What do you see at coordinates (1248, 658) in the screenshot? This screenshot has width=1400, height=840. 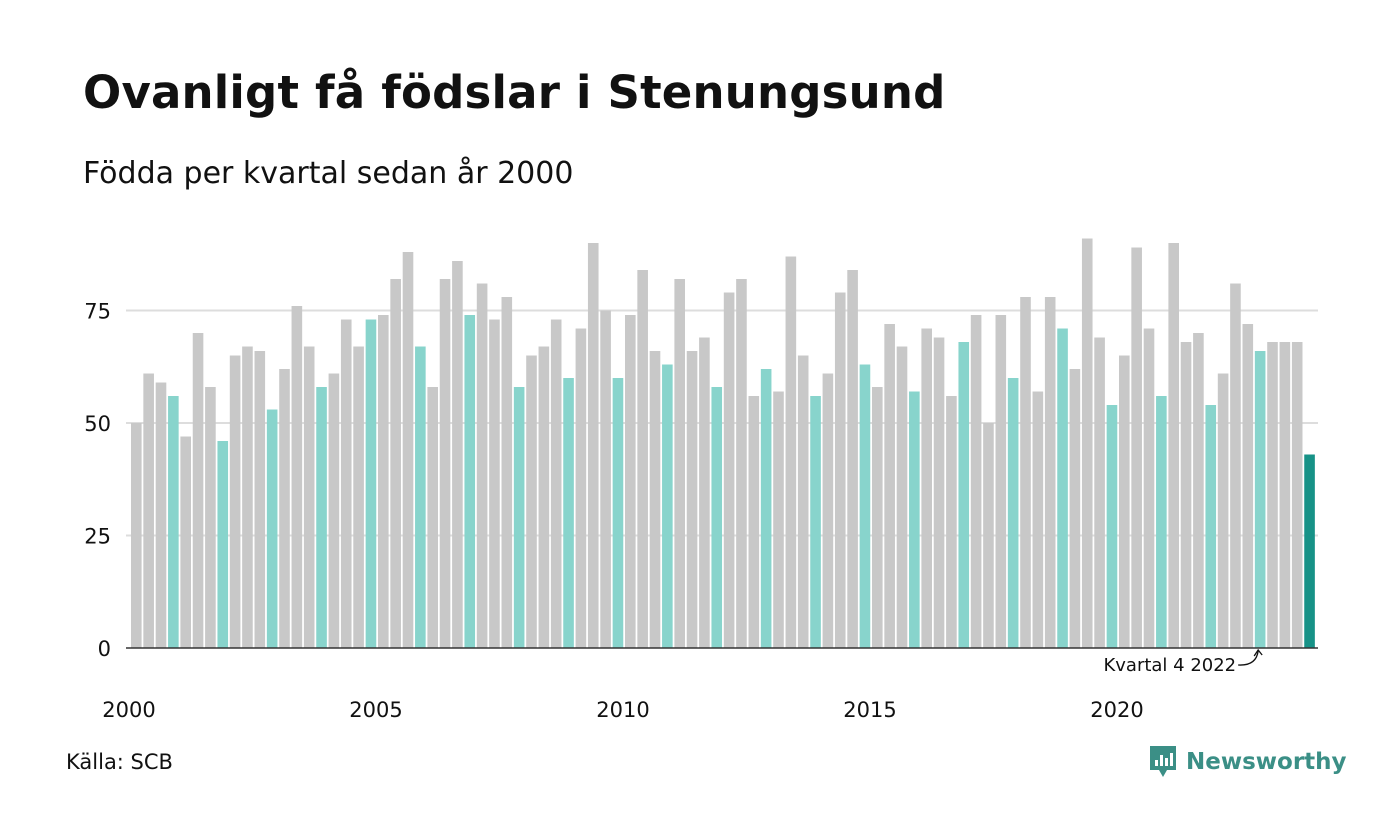 I see `annotation-arrow` at bounding box center [1248, 658].